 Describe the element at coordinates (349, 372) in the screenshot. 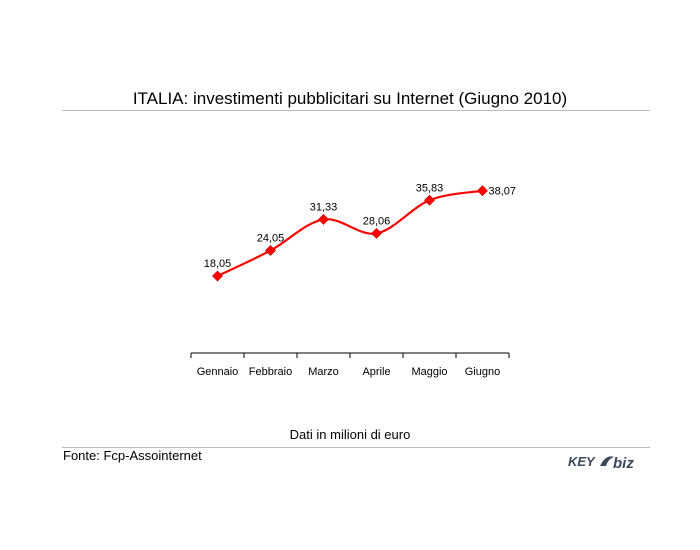

I see `x-tick-labels: Gennaio Febbraio Marzo Aprile Maggio Giugno` at that location.